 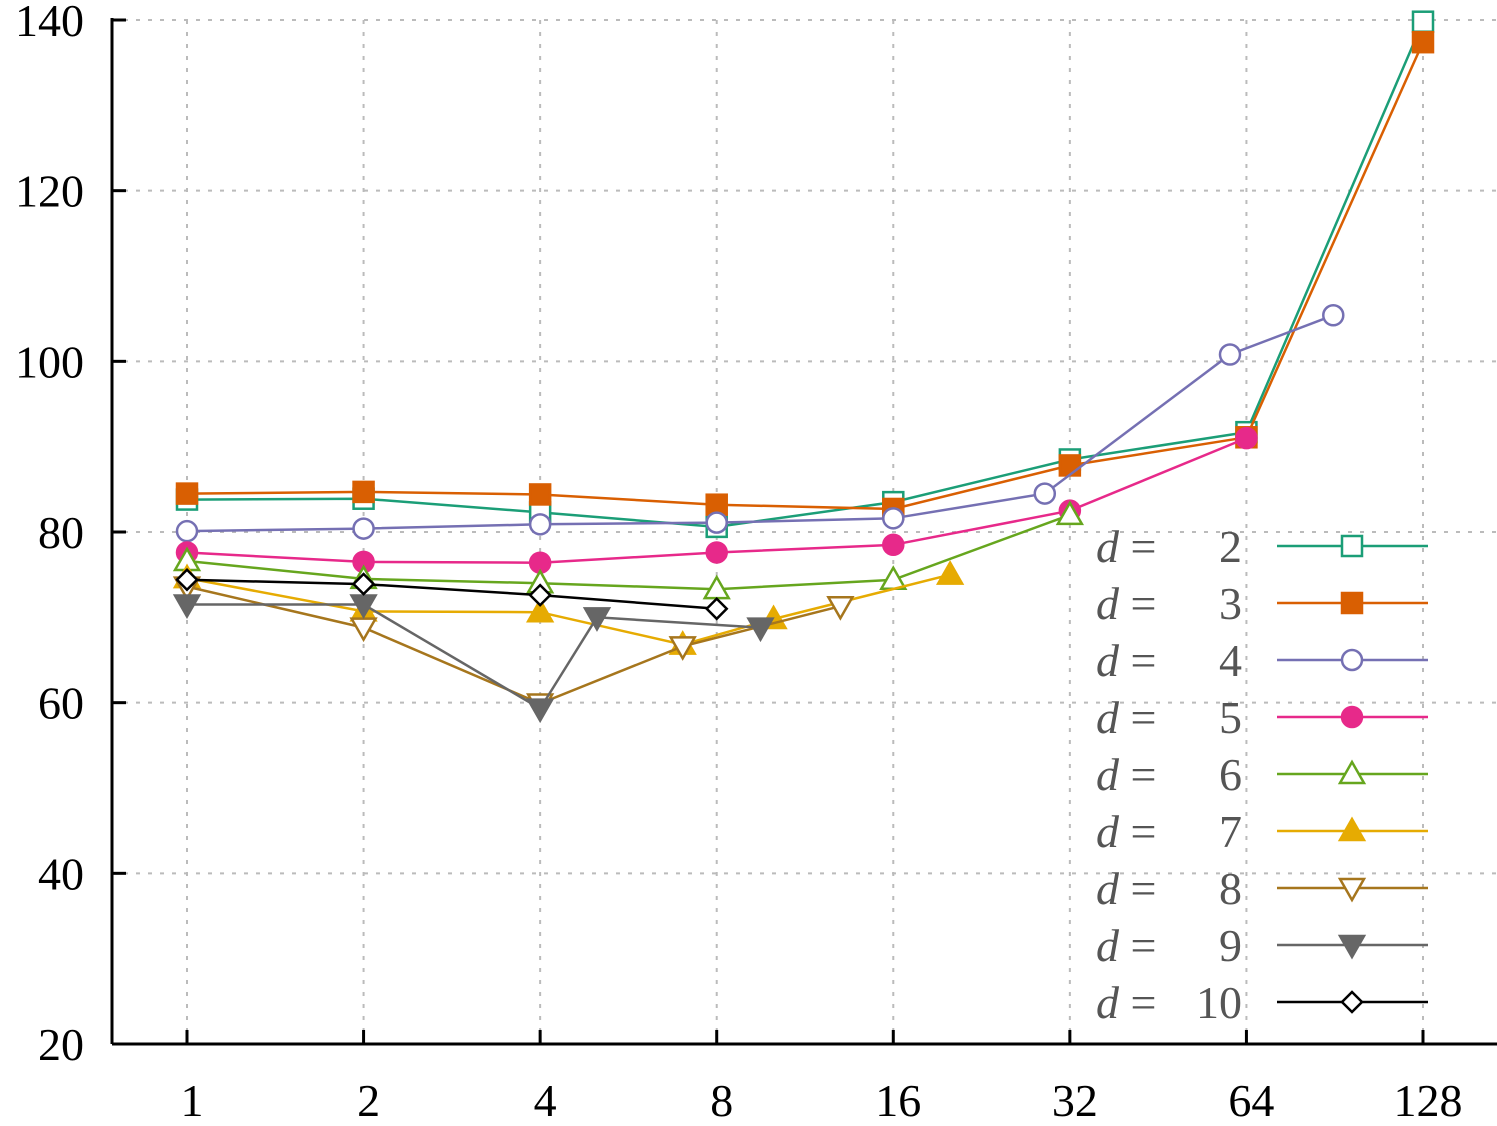 I want to click on x-tick-label: 32, so click(x=1075, y=1098).